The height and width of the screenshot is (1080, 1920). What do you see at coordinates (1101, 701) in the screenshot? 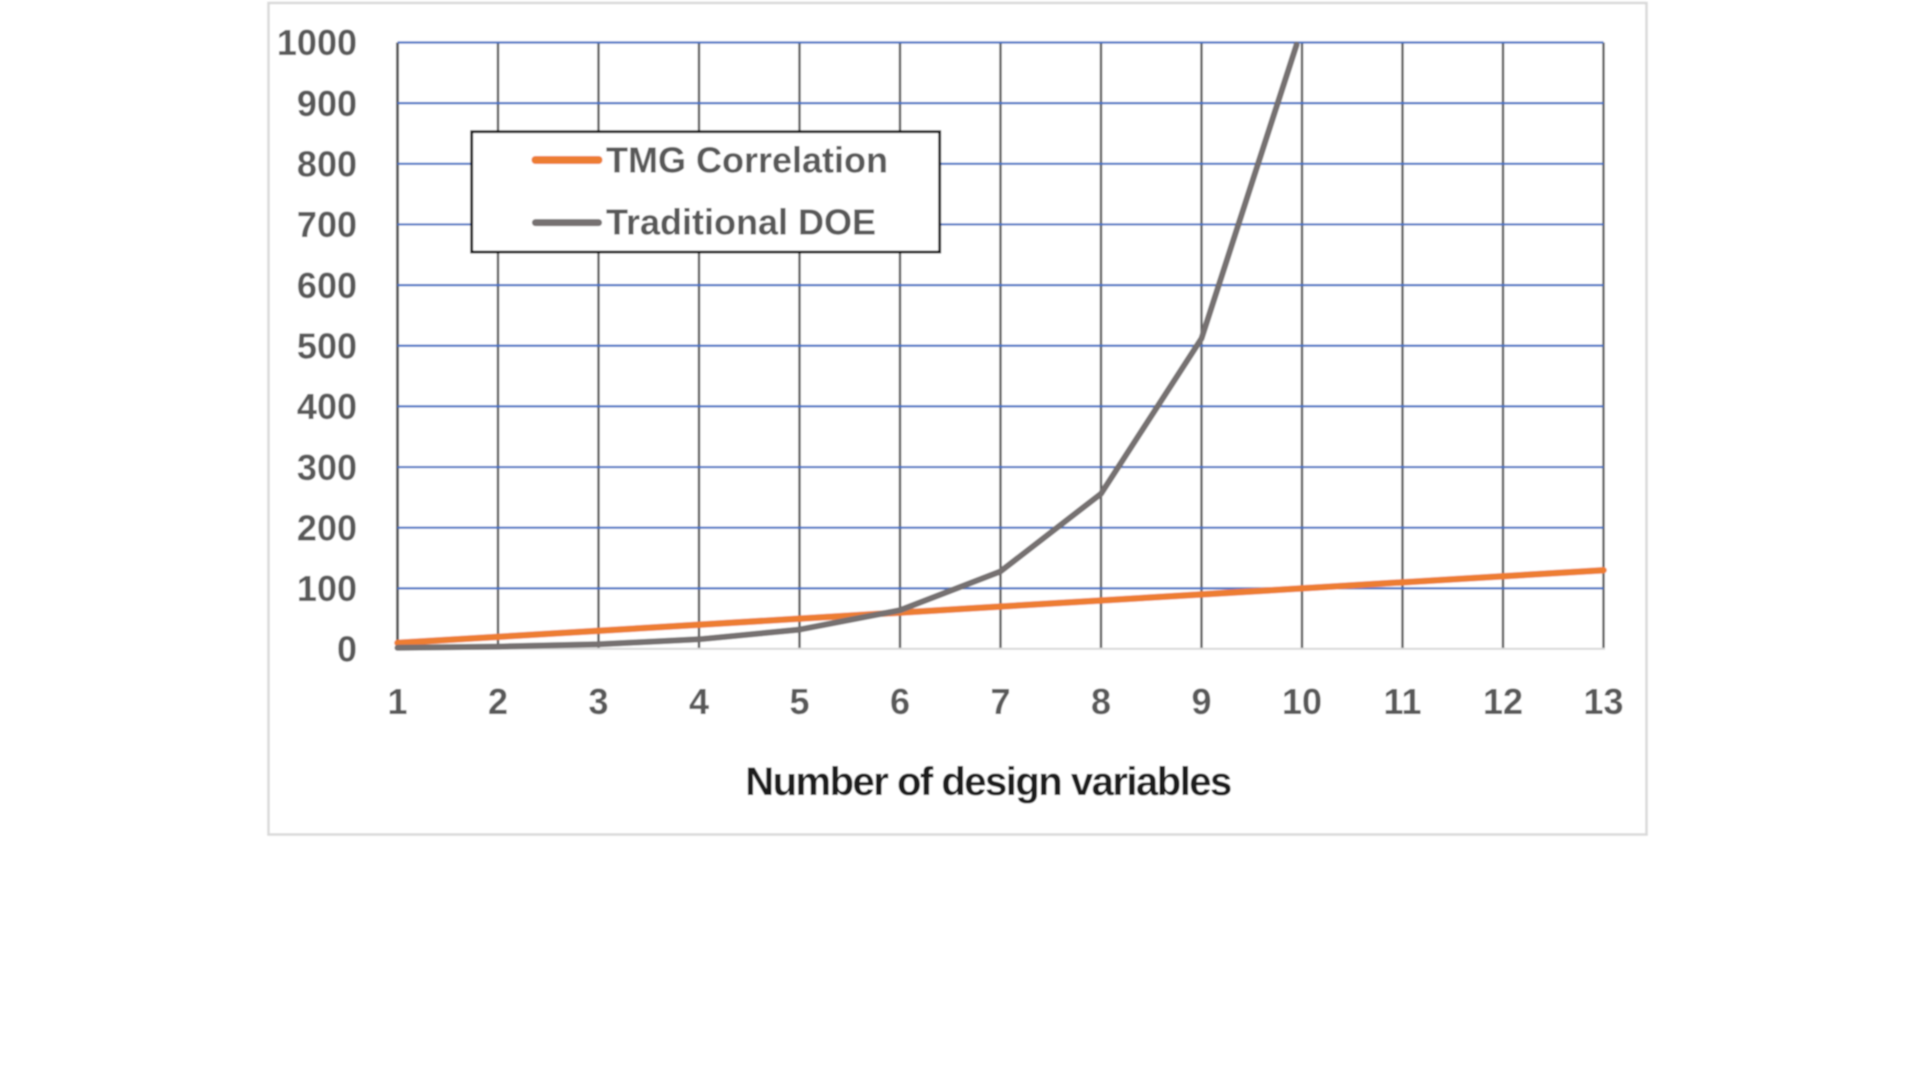
I see `svg-text: 8` at bounding box center [1101, 701].